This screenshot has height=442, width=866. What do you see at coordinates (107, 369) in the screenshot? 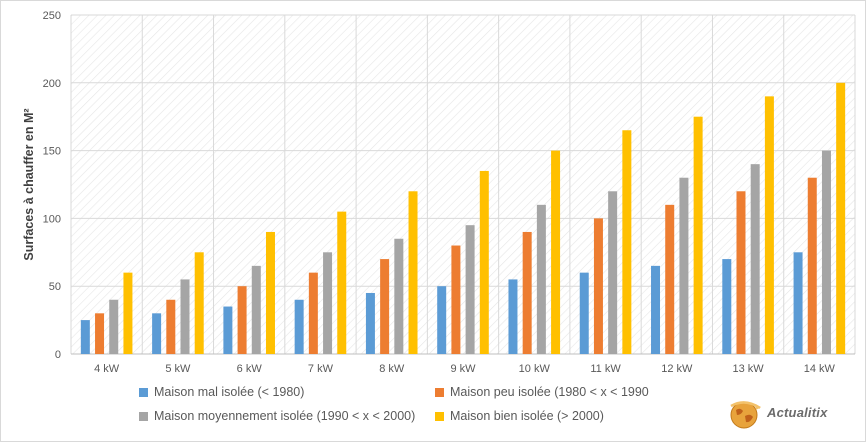
I see `x-tick-label: 4 kW` at bounding box center [107, 369].